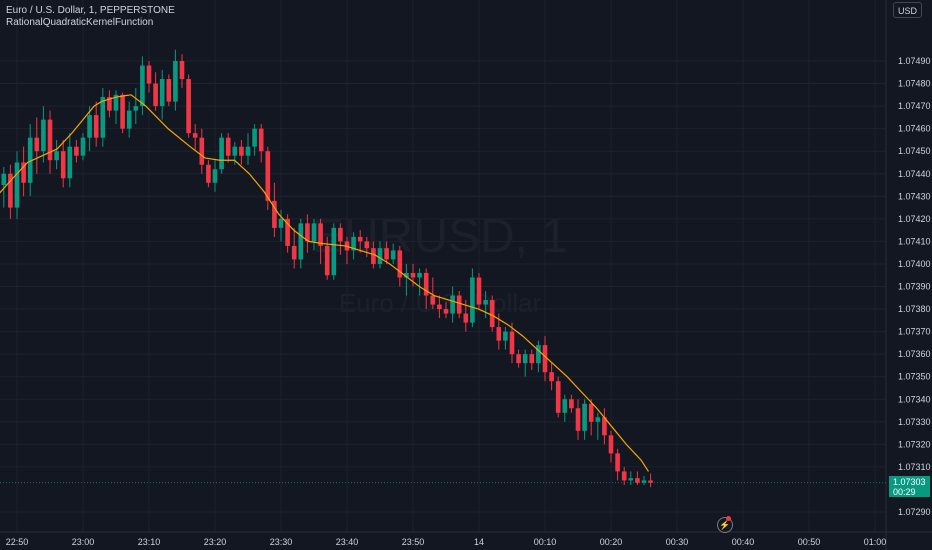 This screenshot has height=550, width=932. What do you see at coordinates (914, 241) in the screenshot?
I see `price-tick-label: 1.07410` at bounding box center [914, 241].